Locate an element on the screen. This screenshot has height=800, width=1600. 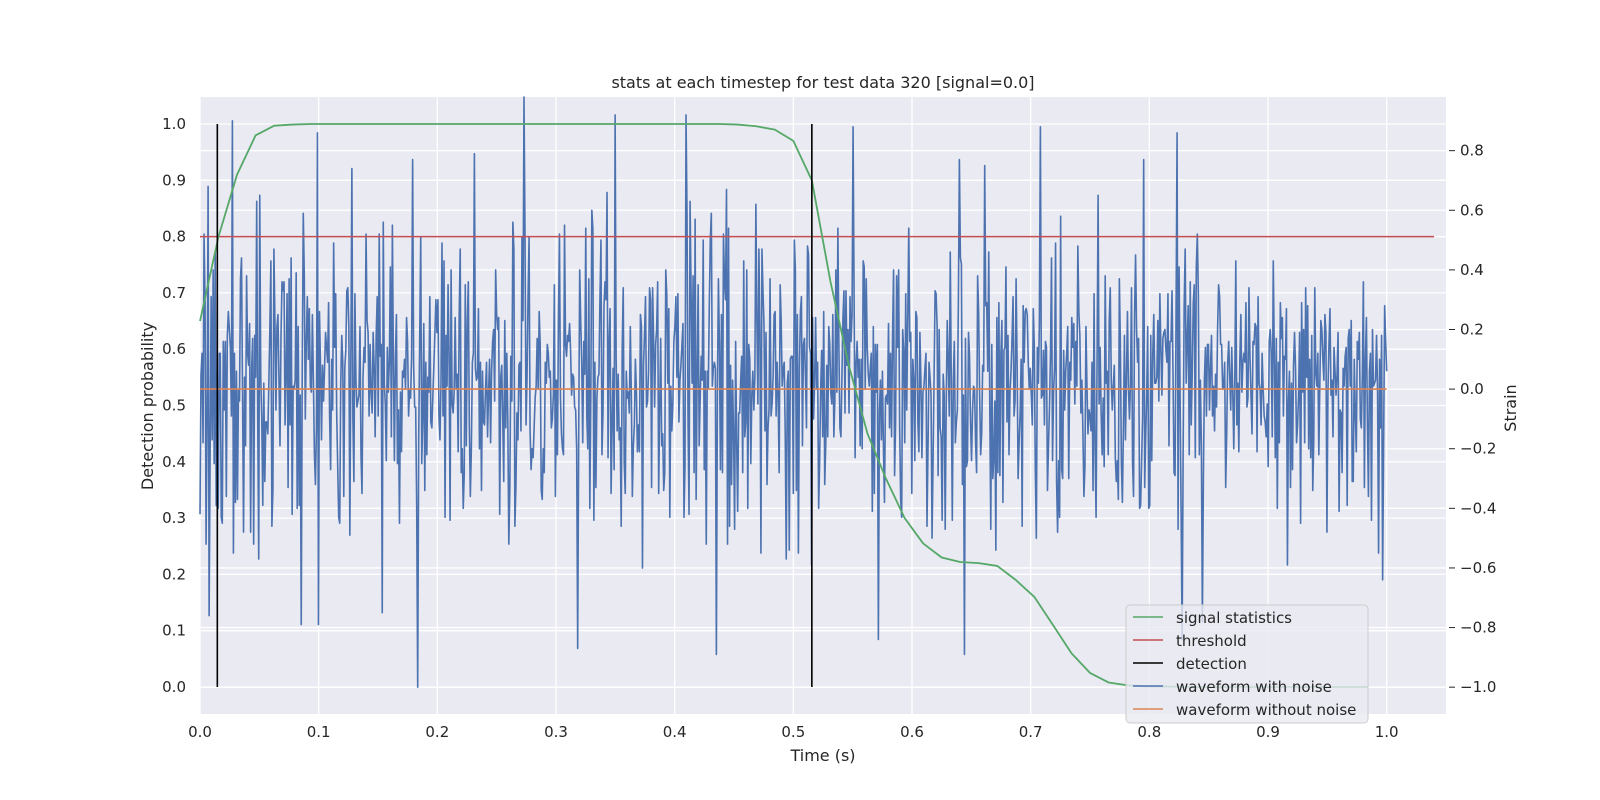
x-tick-label: 0.2 is located at coordinates (437, 732).